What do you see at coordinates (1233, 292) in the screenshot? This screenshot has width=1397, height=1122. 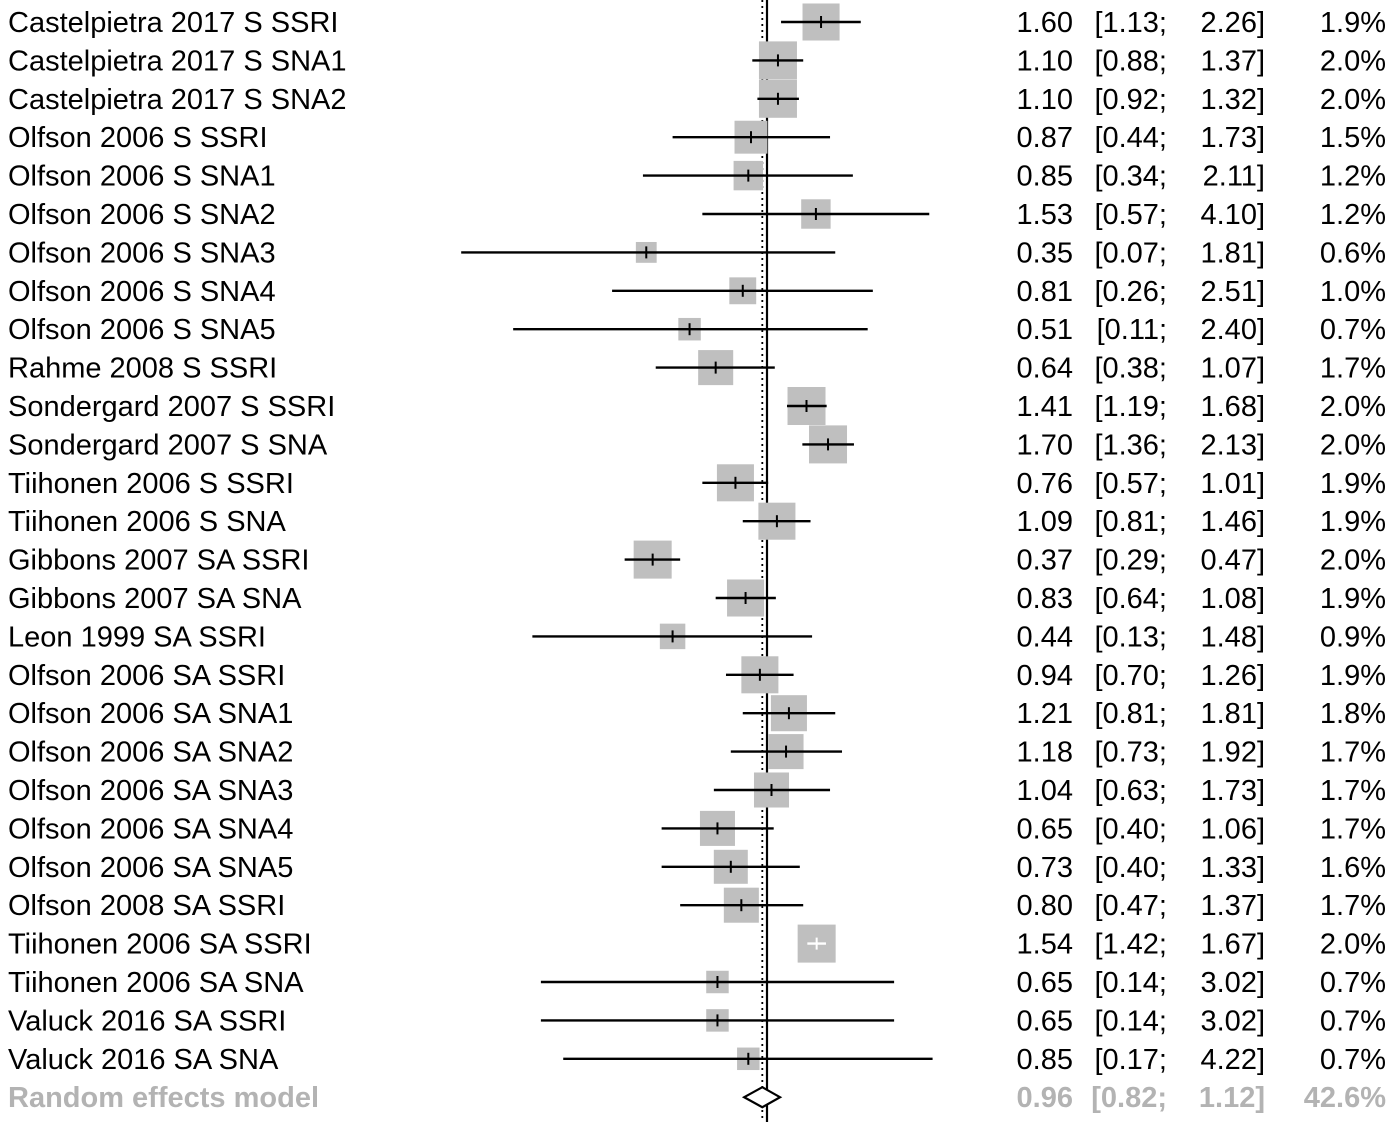 I see `study-ci-upper: 2.51]` at bounding box center [1233, 292].